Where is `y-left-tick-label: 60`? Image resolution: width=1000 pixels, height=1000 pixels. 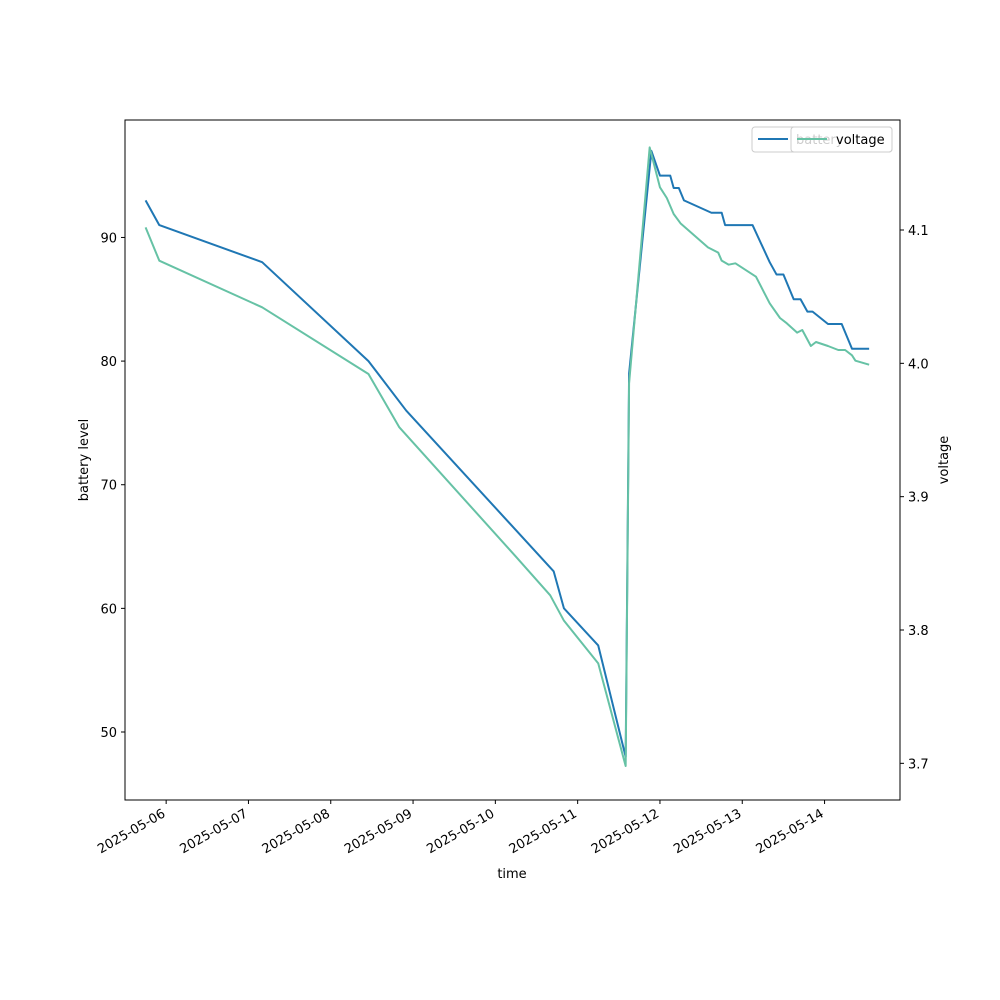
y-left-tick-label: 60 is located at coordinates (108, 609).